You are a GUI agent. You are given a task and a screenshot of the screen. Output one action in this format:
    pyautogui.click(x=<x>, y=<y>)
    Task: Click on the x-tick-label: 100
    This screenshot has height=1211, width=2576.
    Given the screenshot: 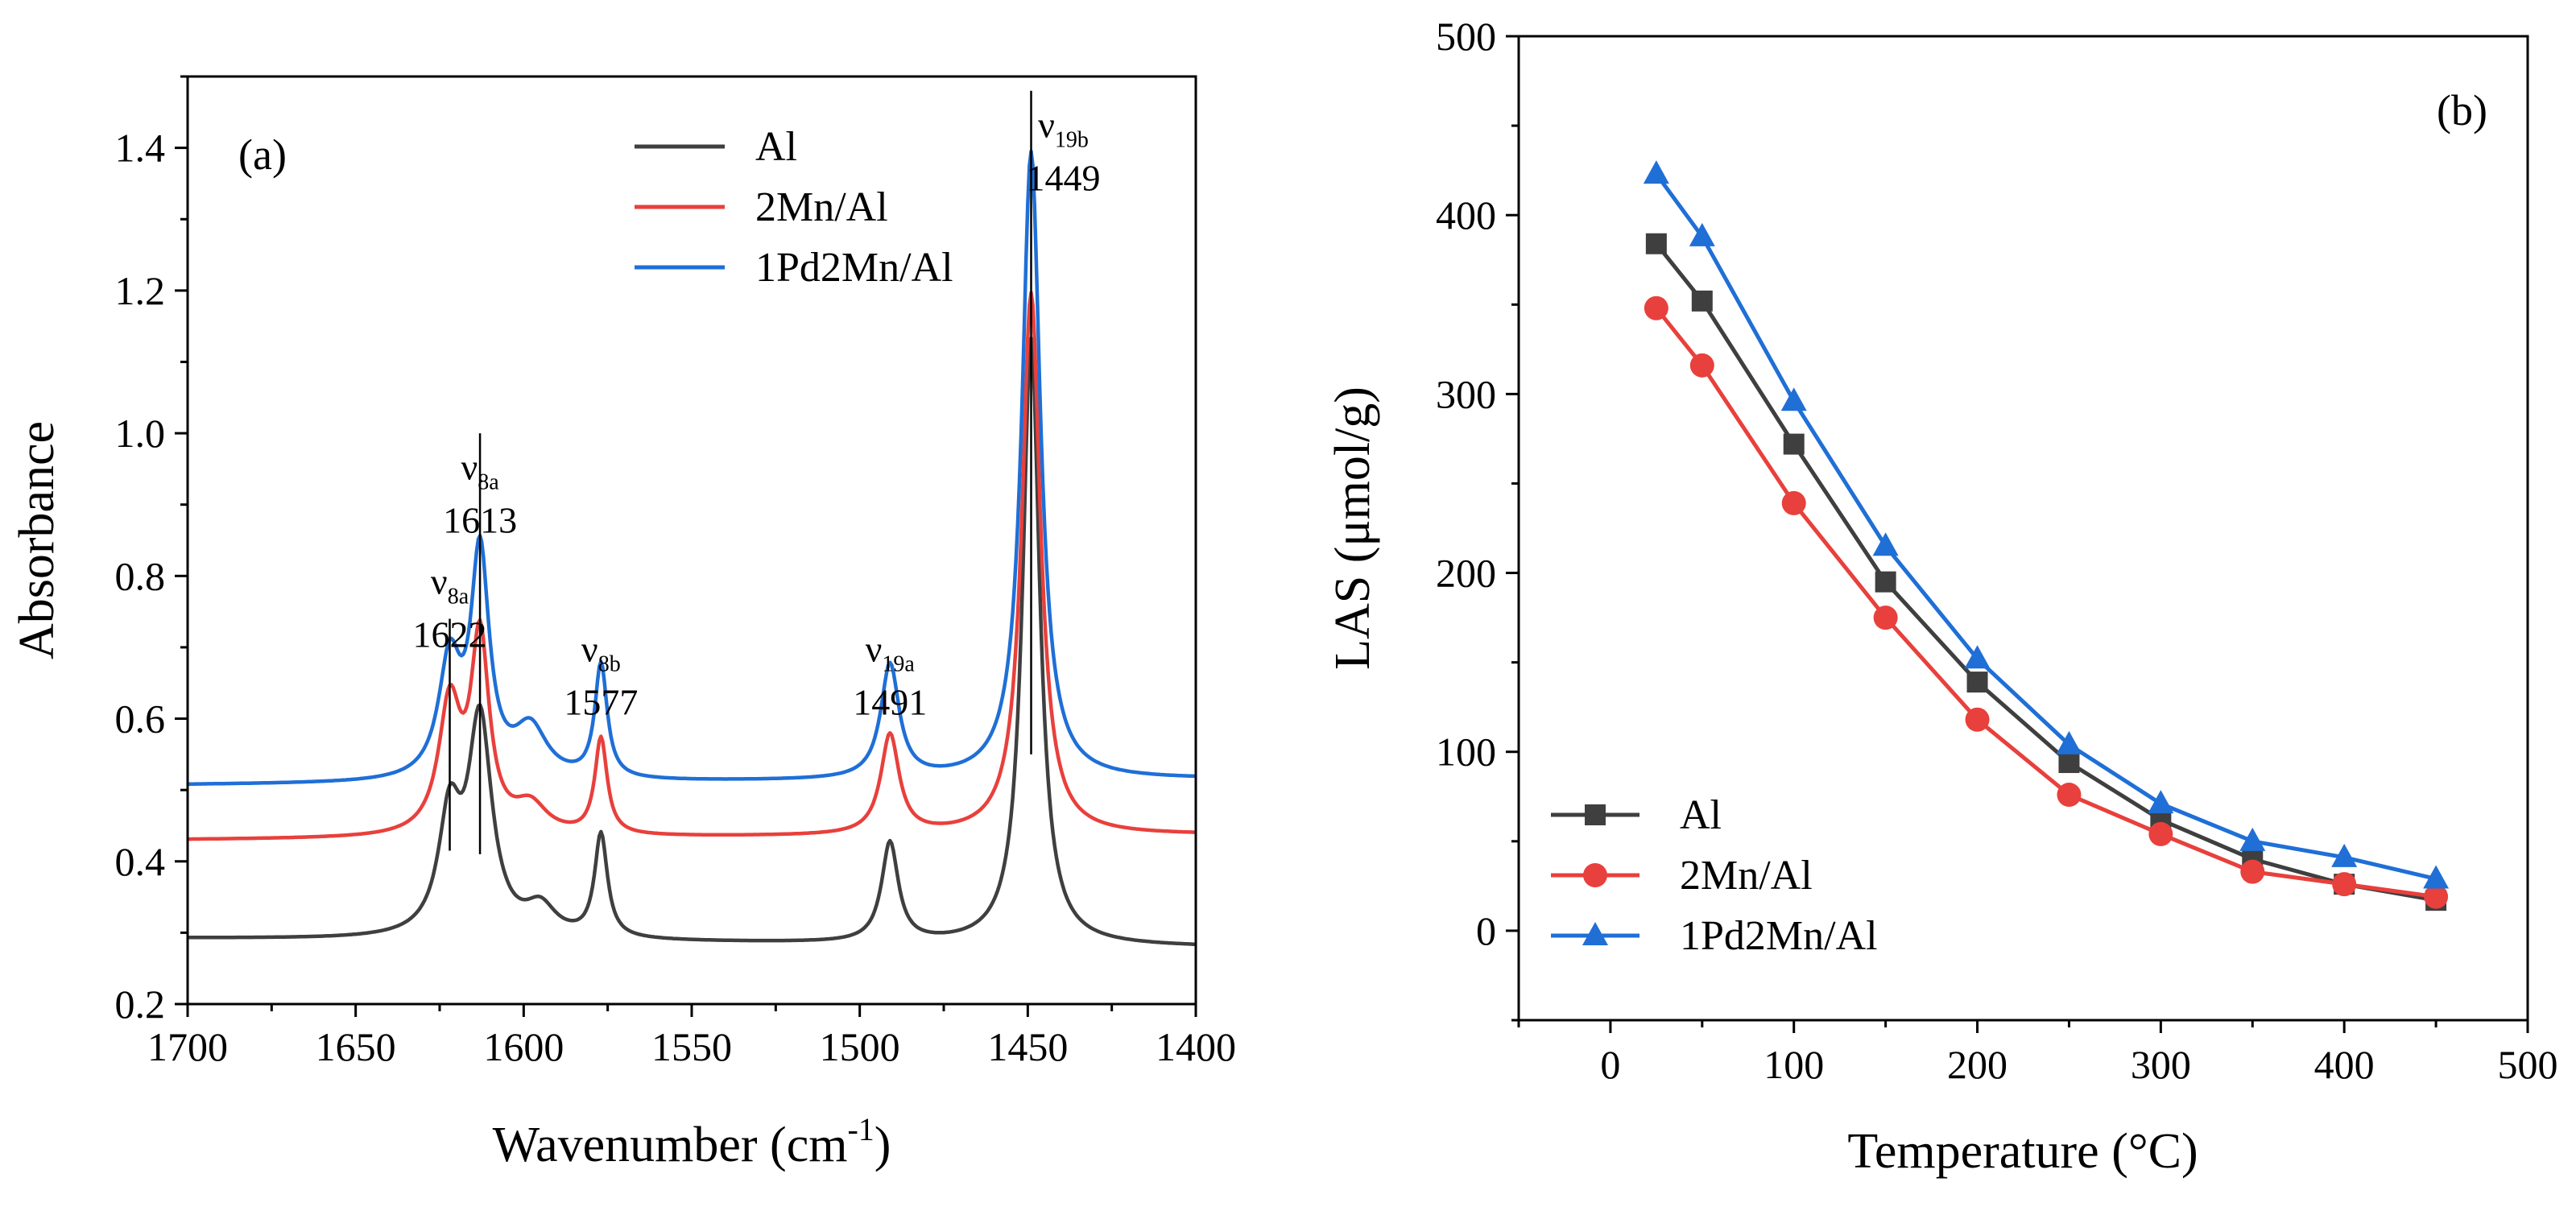 What is the action you would take?
    pyautogui.click(x=1794, y=1064)
    